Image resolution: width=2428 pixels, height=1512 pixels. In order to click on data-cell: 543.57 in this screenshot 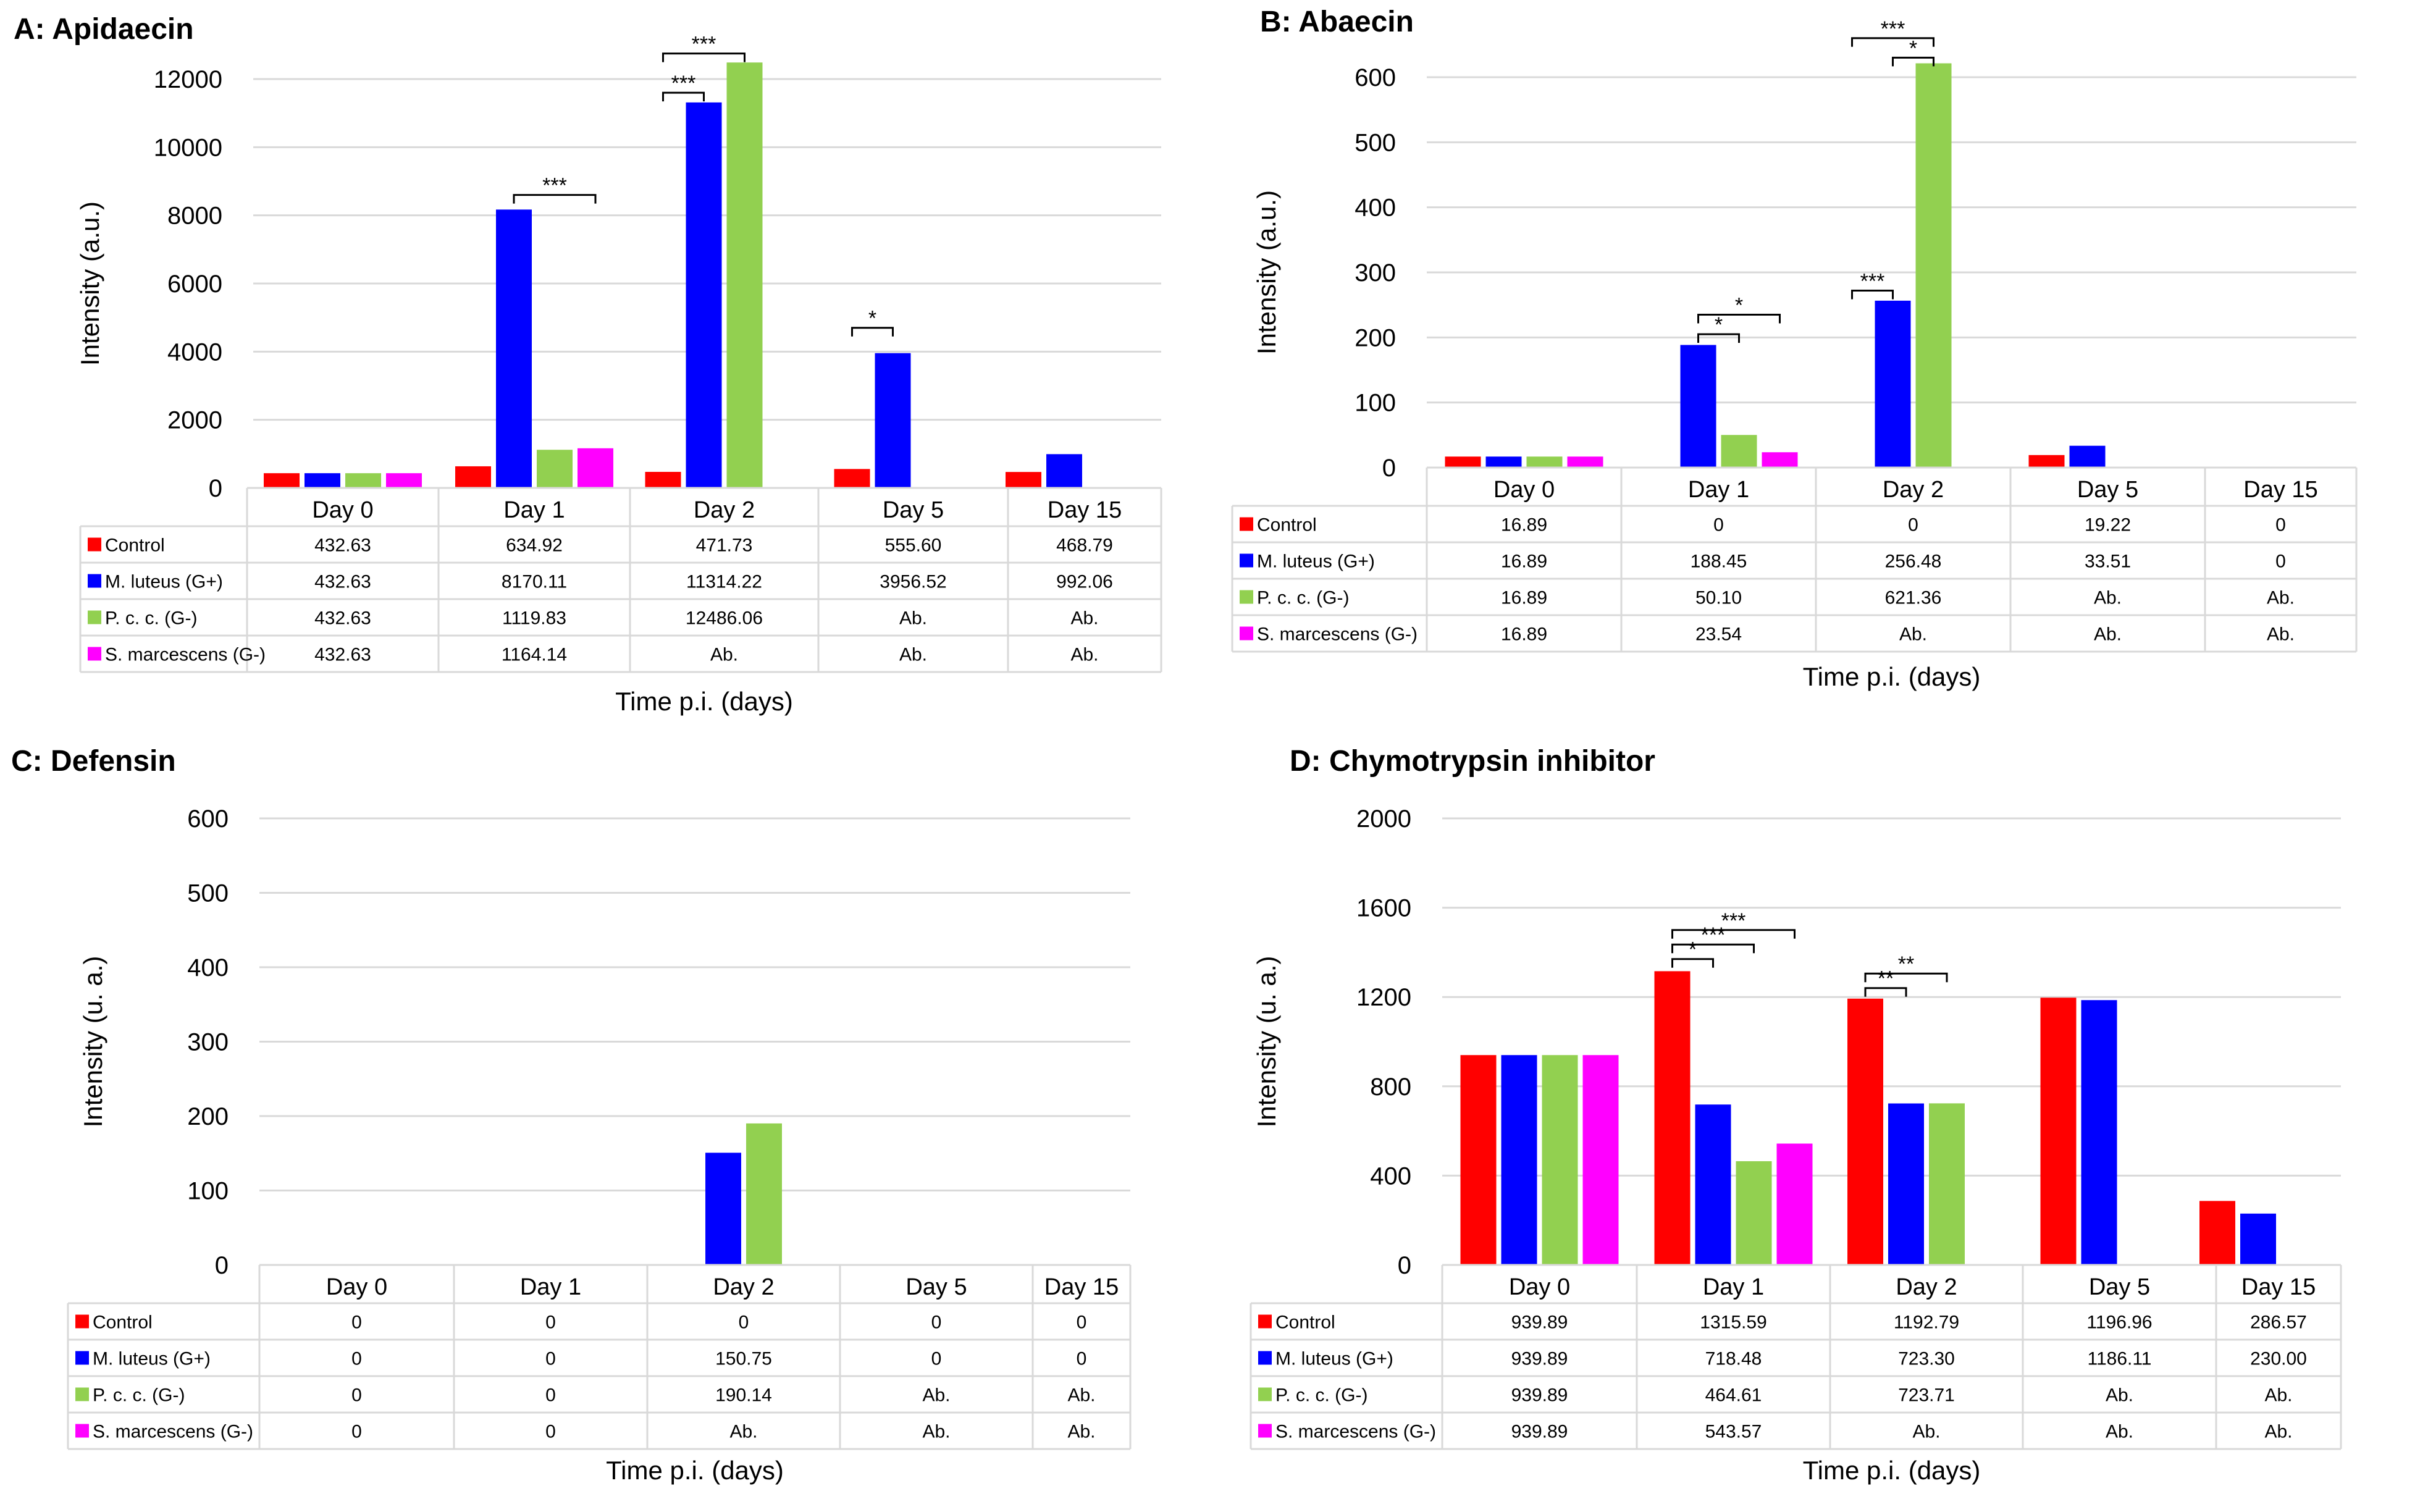, I will do `click(1733, 1432)`.